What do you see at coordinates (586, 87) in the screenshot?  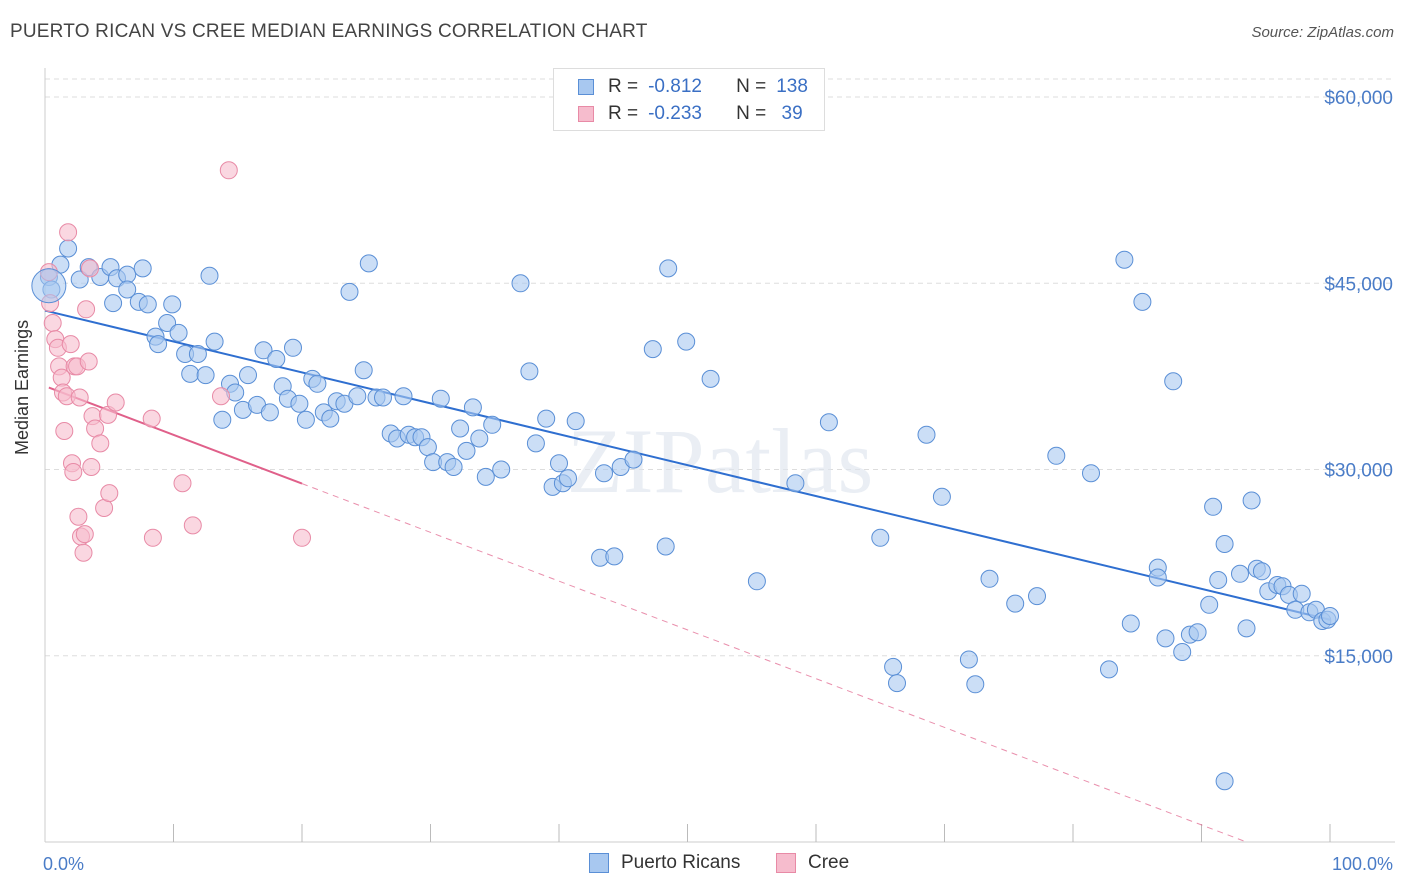 I see `blue-swatch` at bounding box center [586, 87].